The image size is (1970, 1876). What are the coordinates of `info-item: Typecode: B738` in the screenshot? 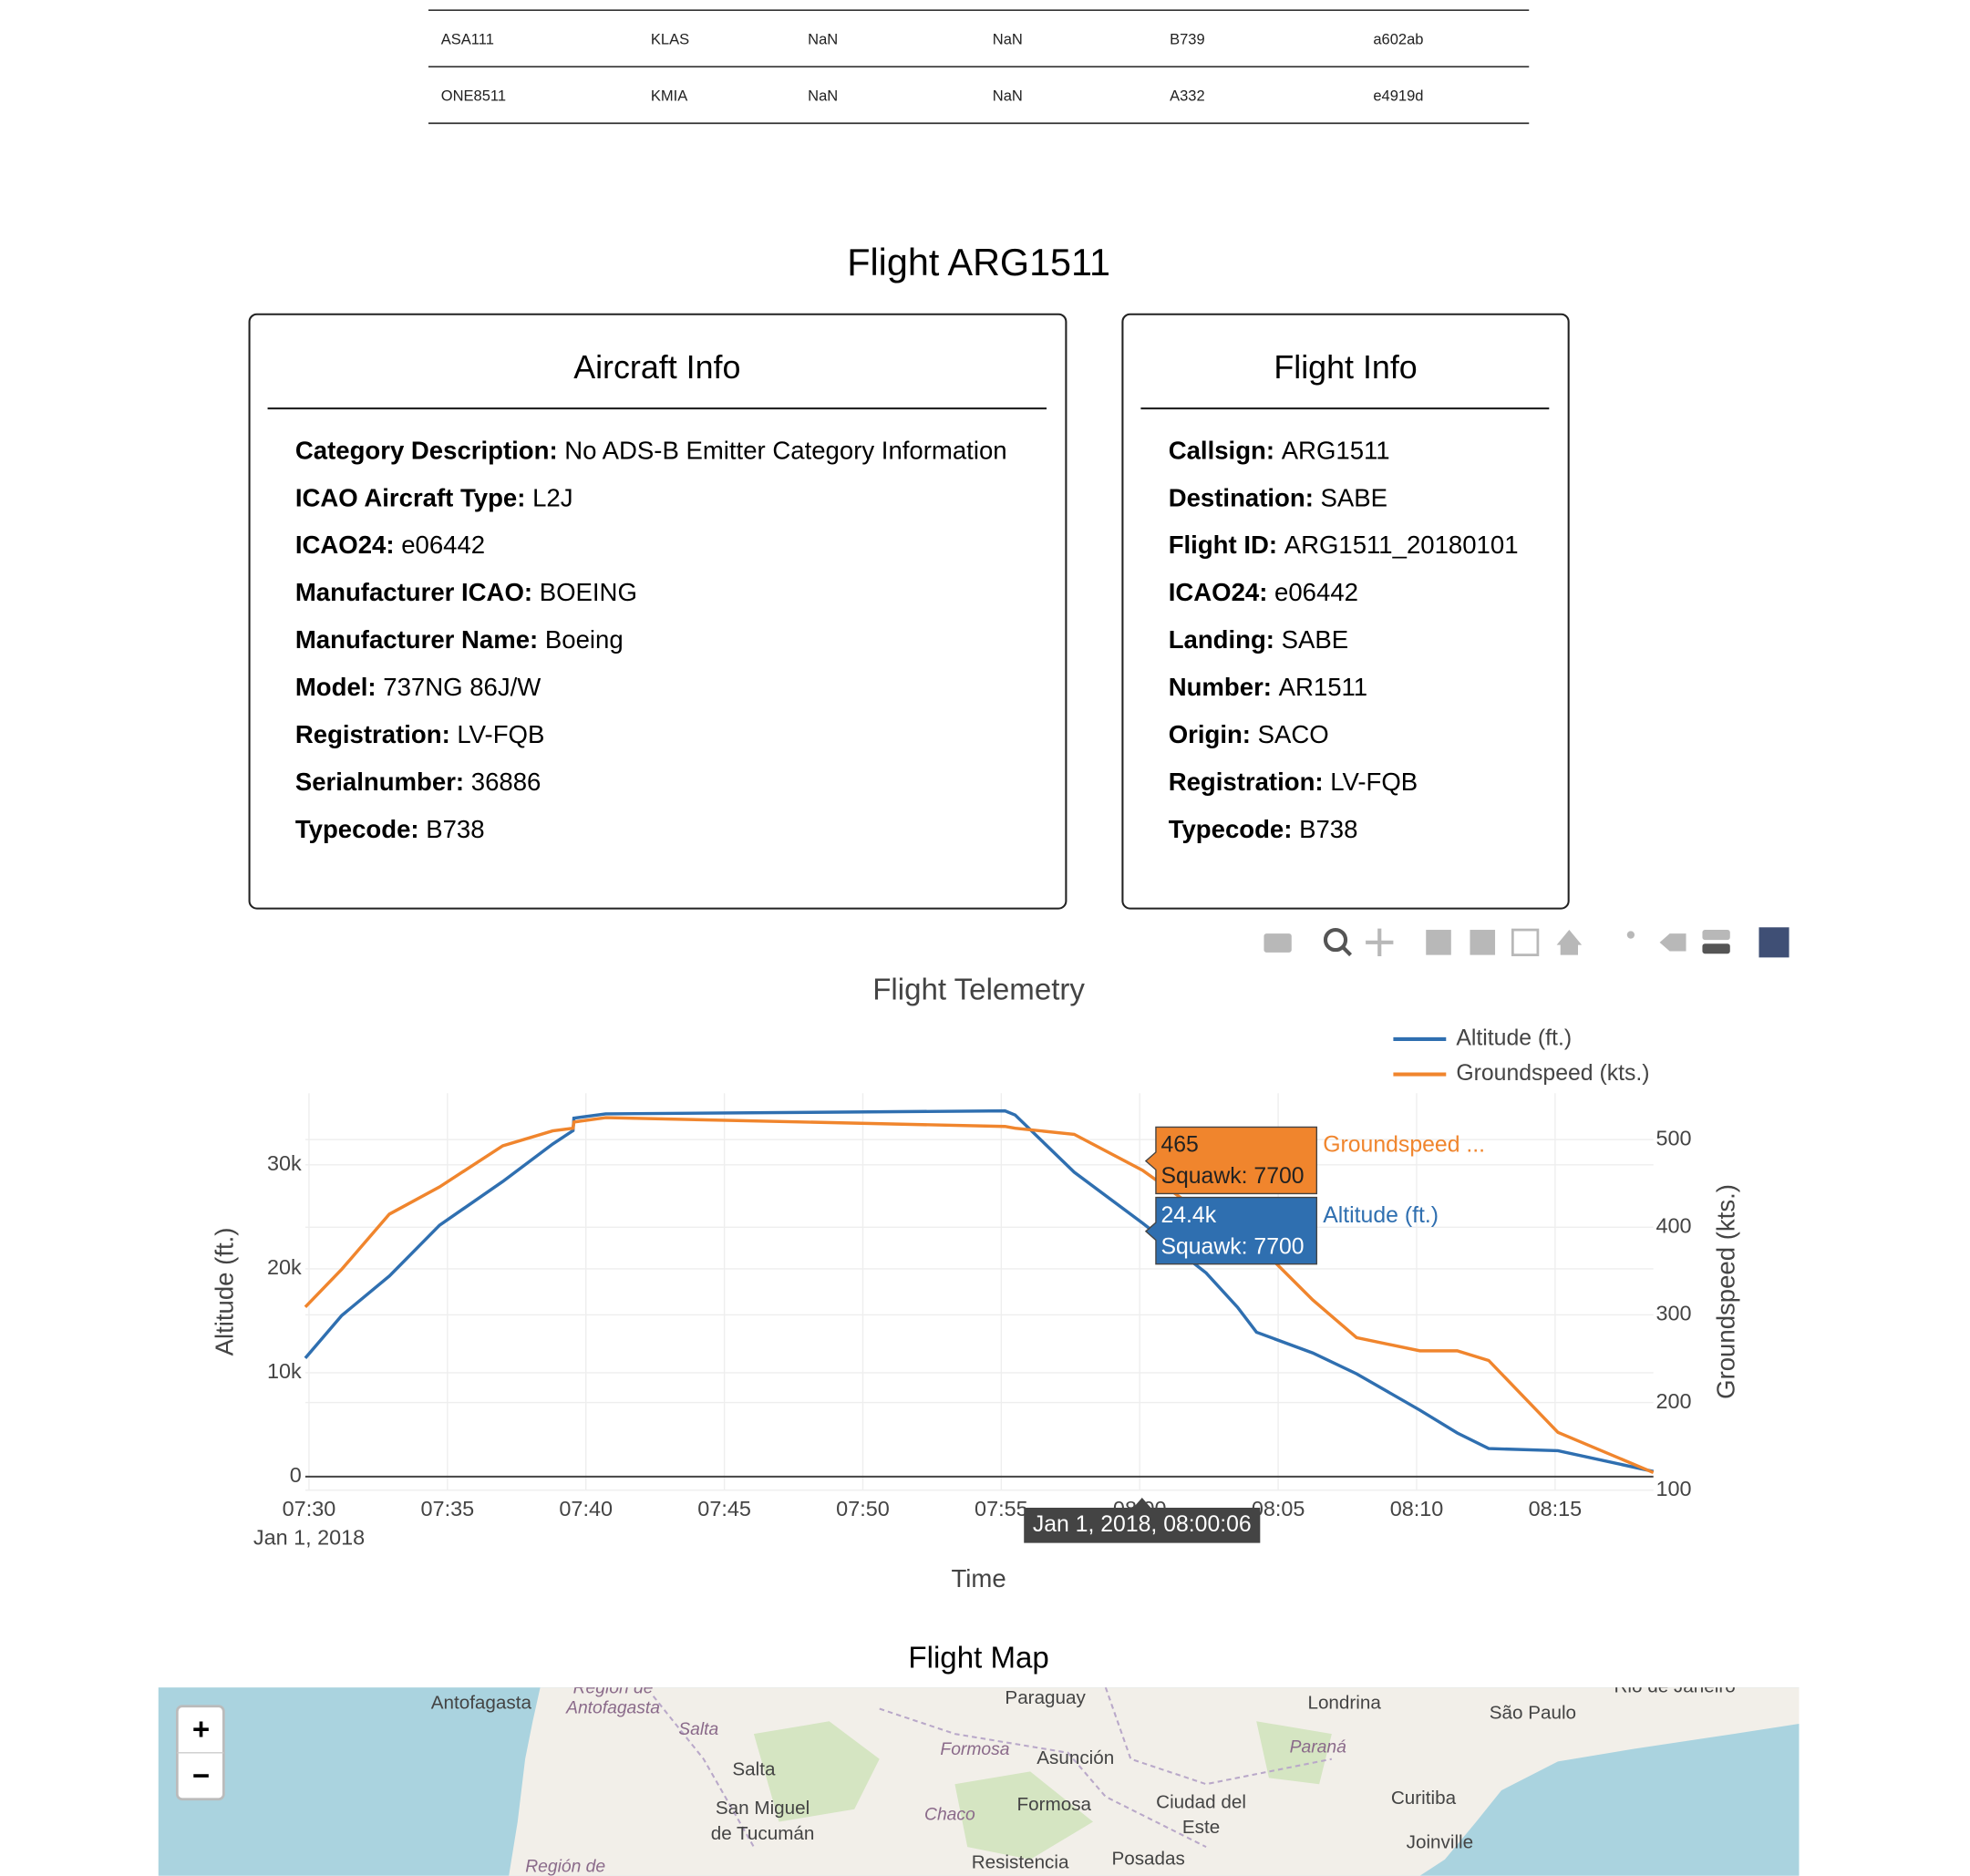 It's located at (1264, 829).